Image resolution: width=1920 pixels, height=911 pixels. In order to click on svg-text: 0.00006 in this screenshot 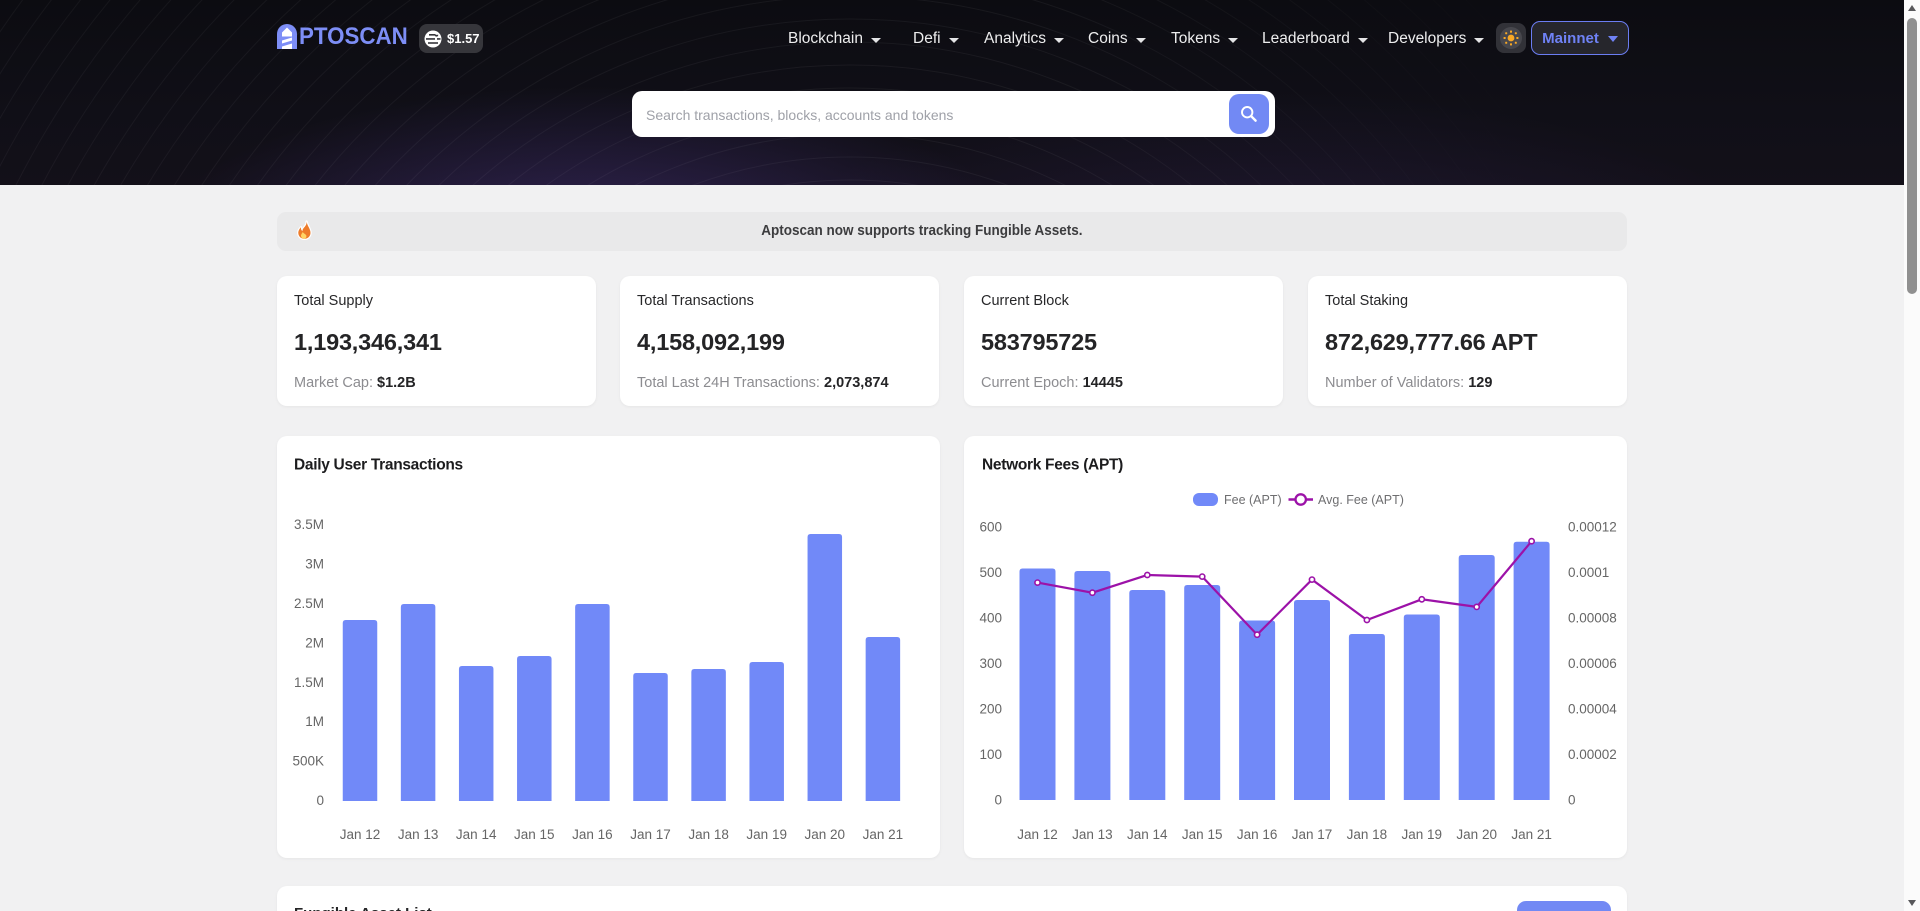, I will do `click(1592, 663)`.